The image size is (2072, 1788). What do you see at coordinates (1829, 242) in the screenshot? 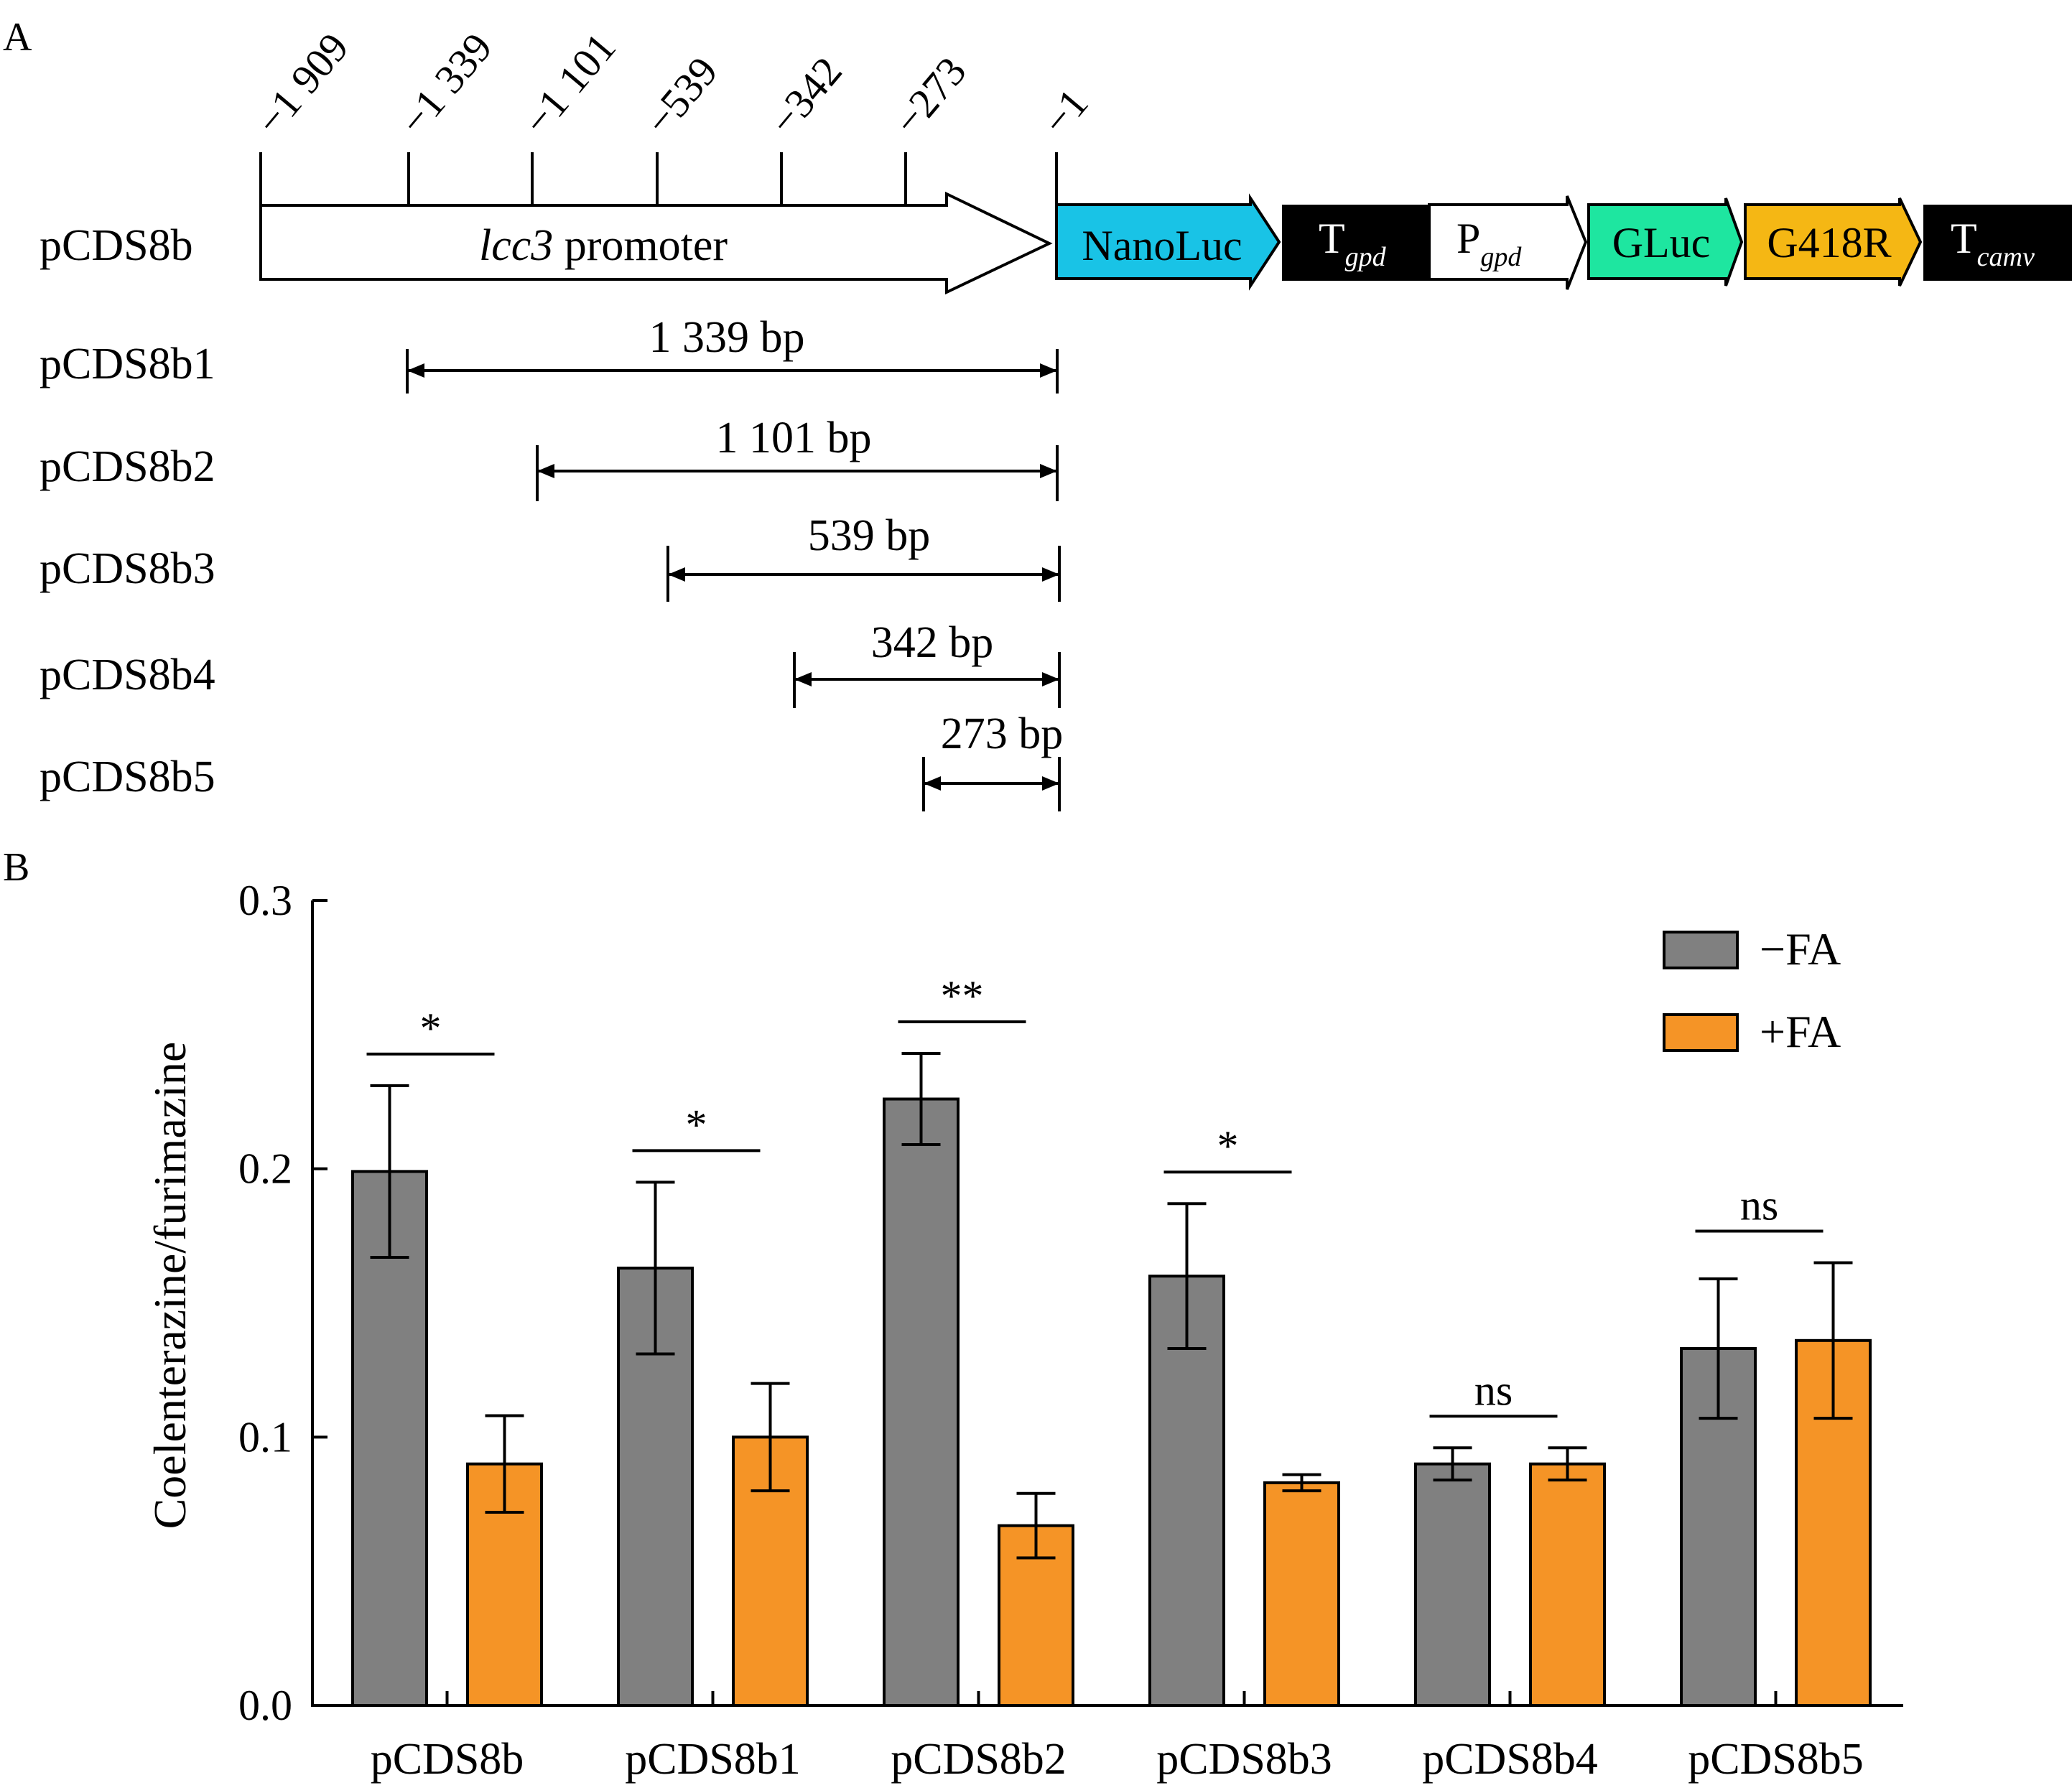
I see `g418r-label: G418R` at bounding box center [1829, 242].